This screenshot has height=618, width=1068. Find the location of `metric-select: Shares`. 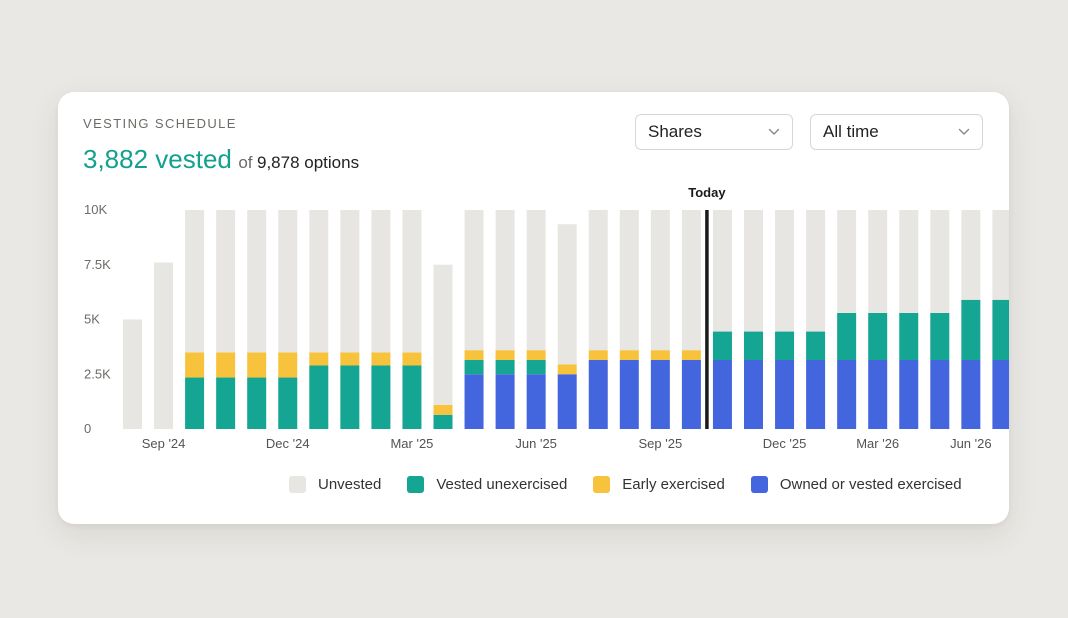

metric-select: Shares is located at coordinates (714, 132).